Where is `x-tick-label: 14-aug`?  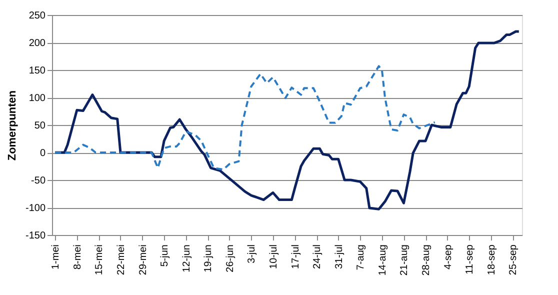
x-tick-label: 14-aug is located at coordinates (382, 260).